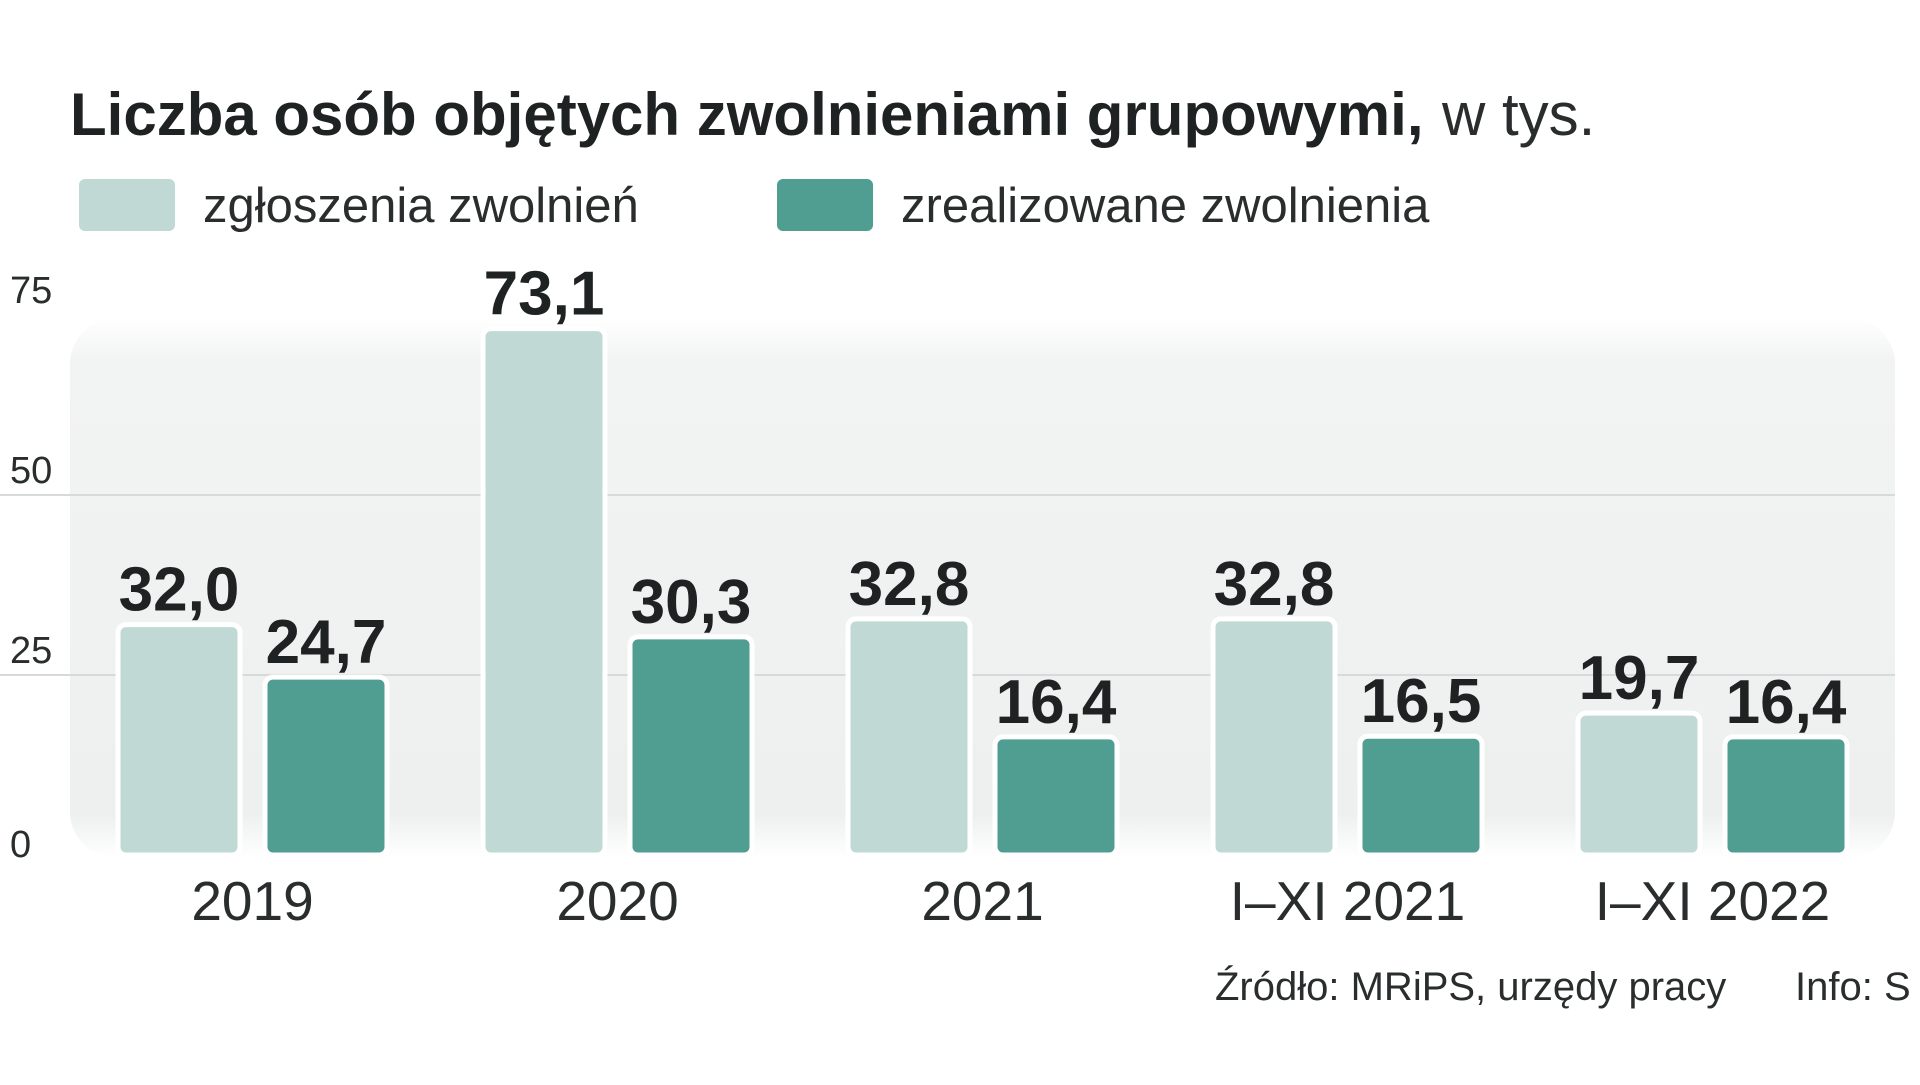 This screenshot has height=1085, width=1920. Describe the element at coordinates (421, 206) in the screenshot. I see `legend-label-zgloszenia: zgłoszenia zwolnień` at that location.